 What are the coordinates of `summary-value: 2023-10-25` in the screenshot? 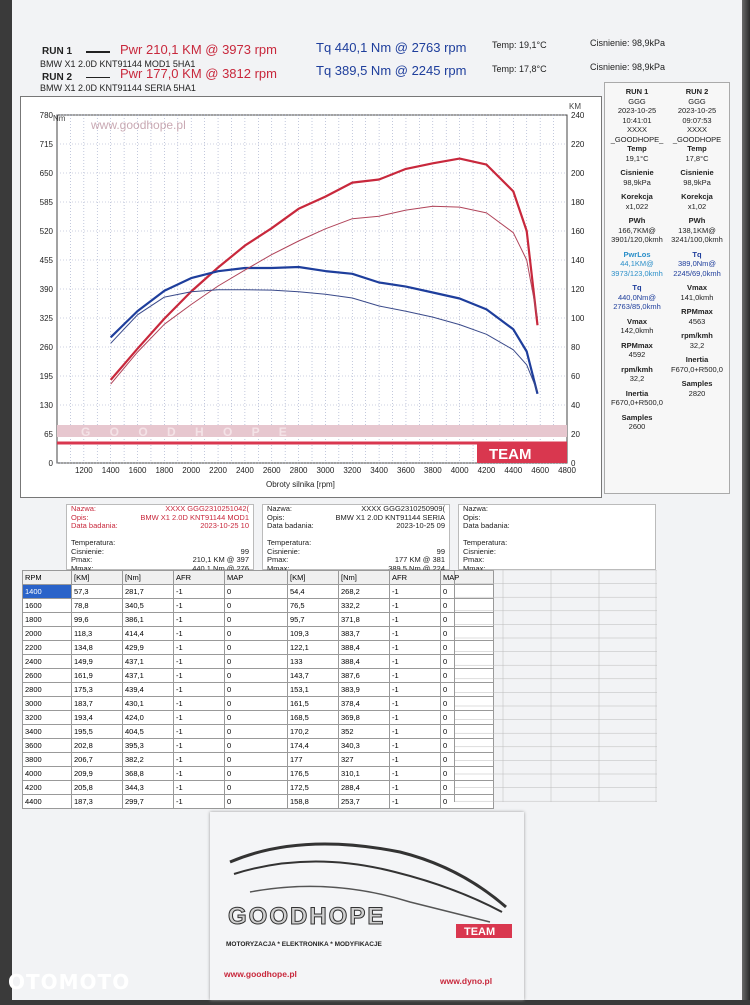 It's located at (637, 110).